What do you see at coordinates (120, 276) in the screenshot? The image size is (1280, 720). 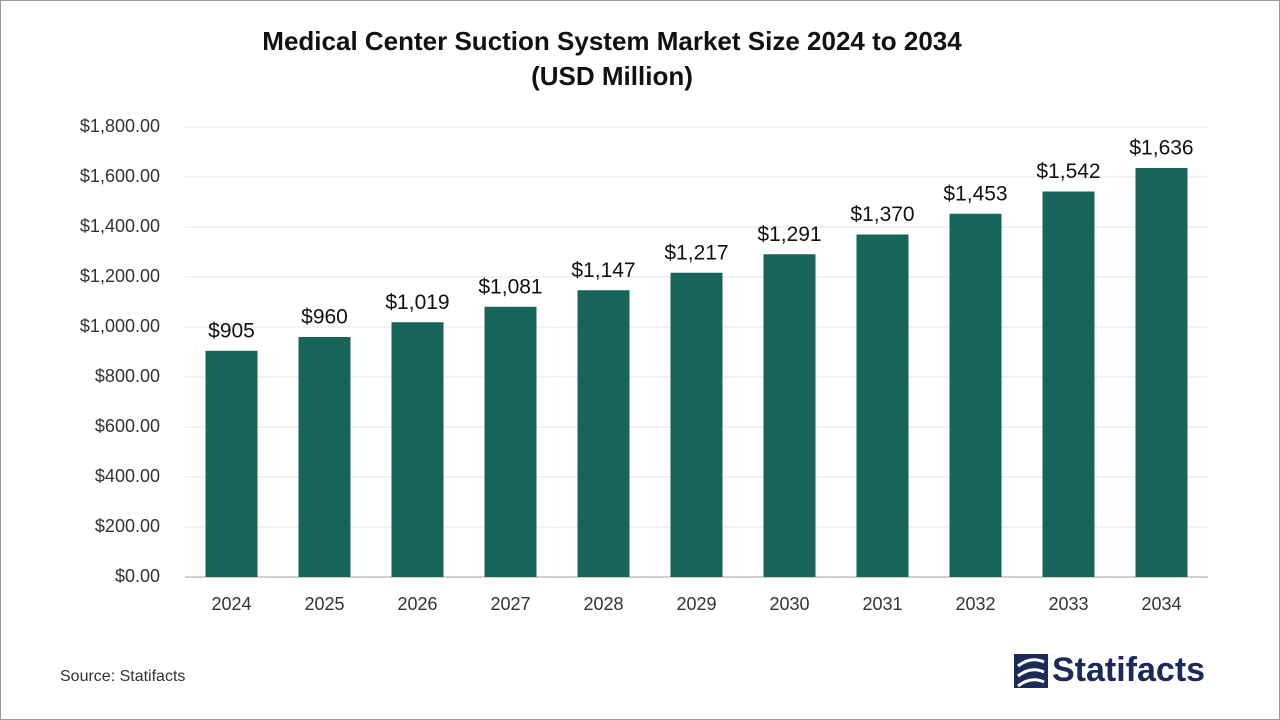 I see `y-tick-label: $1,200.00` at bounding box center [120, 276].